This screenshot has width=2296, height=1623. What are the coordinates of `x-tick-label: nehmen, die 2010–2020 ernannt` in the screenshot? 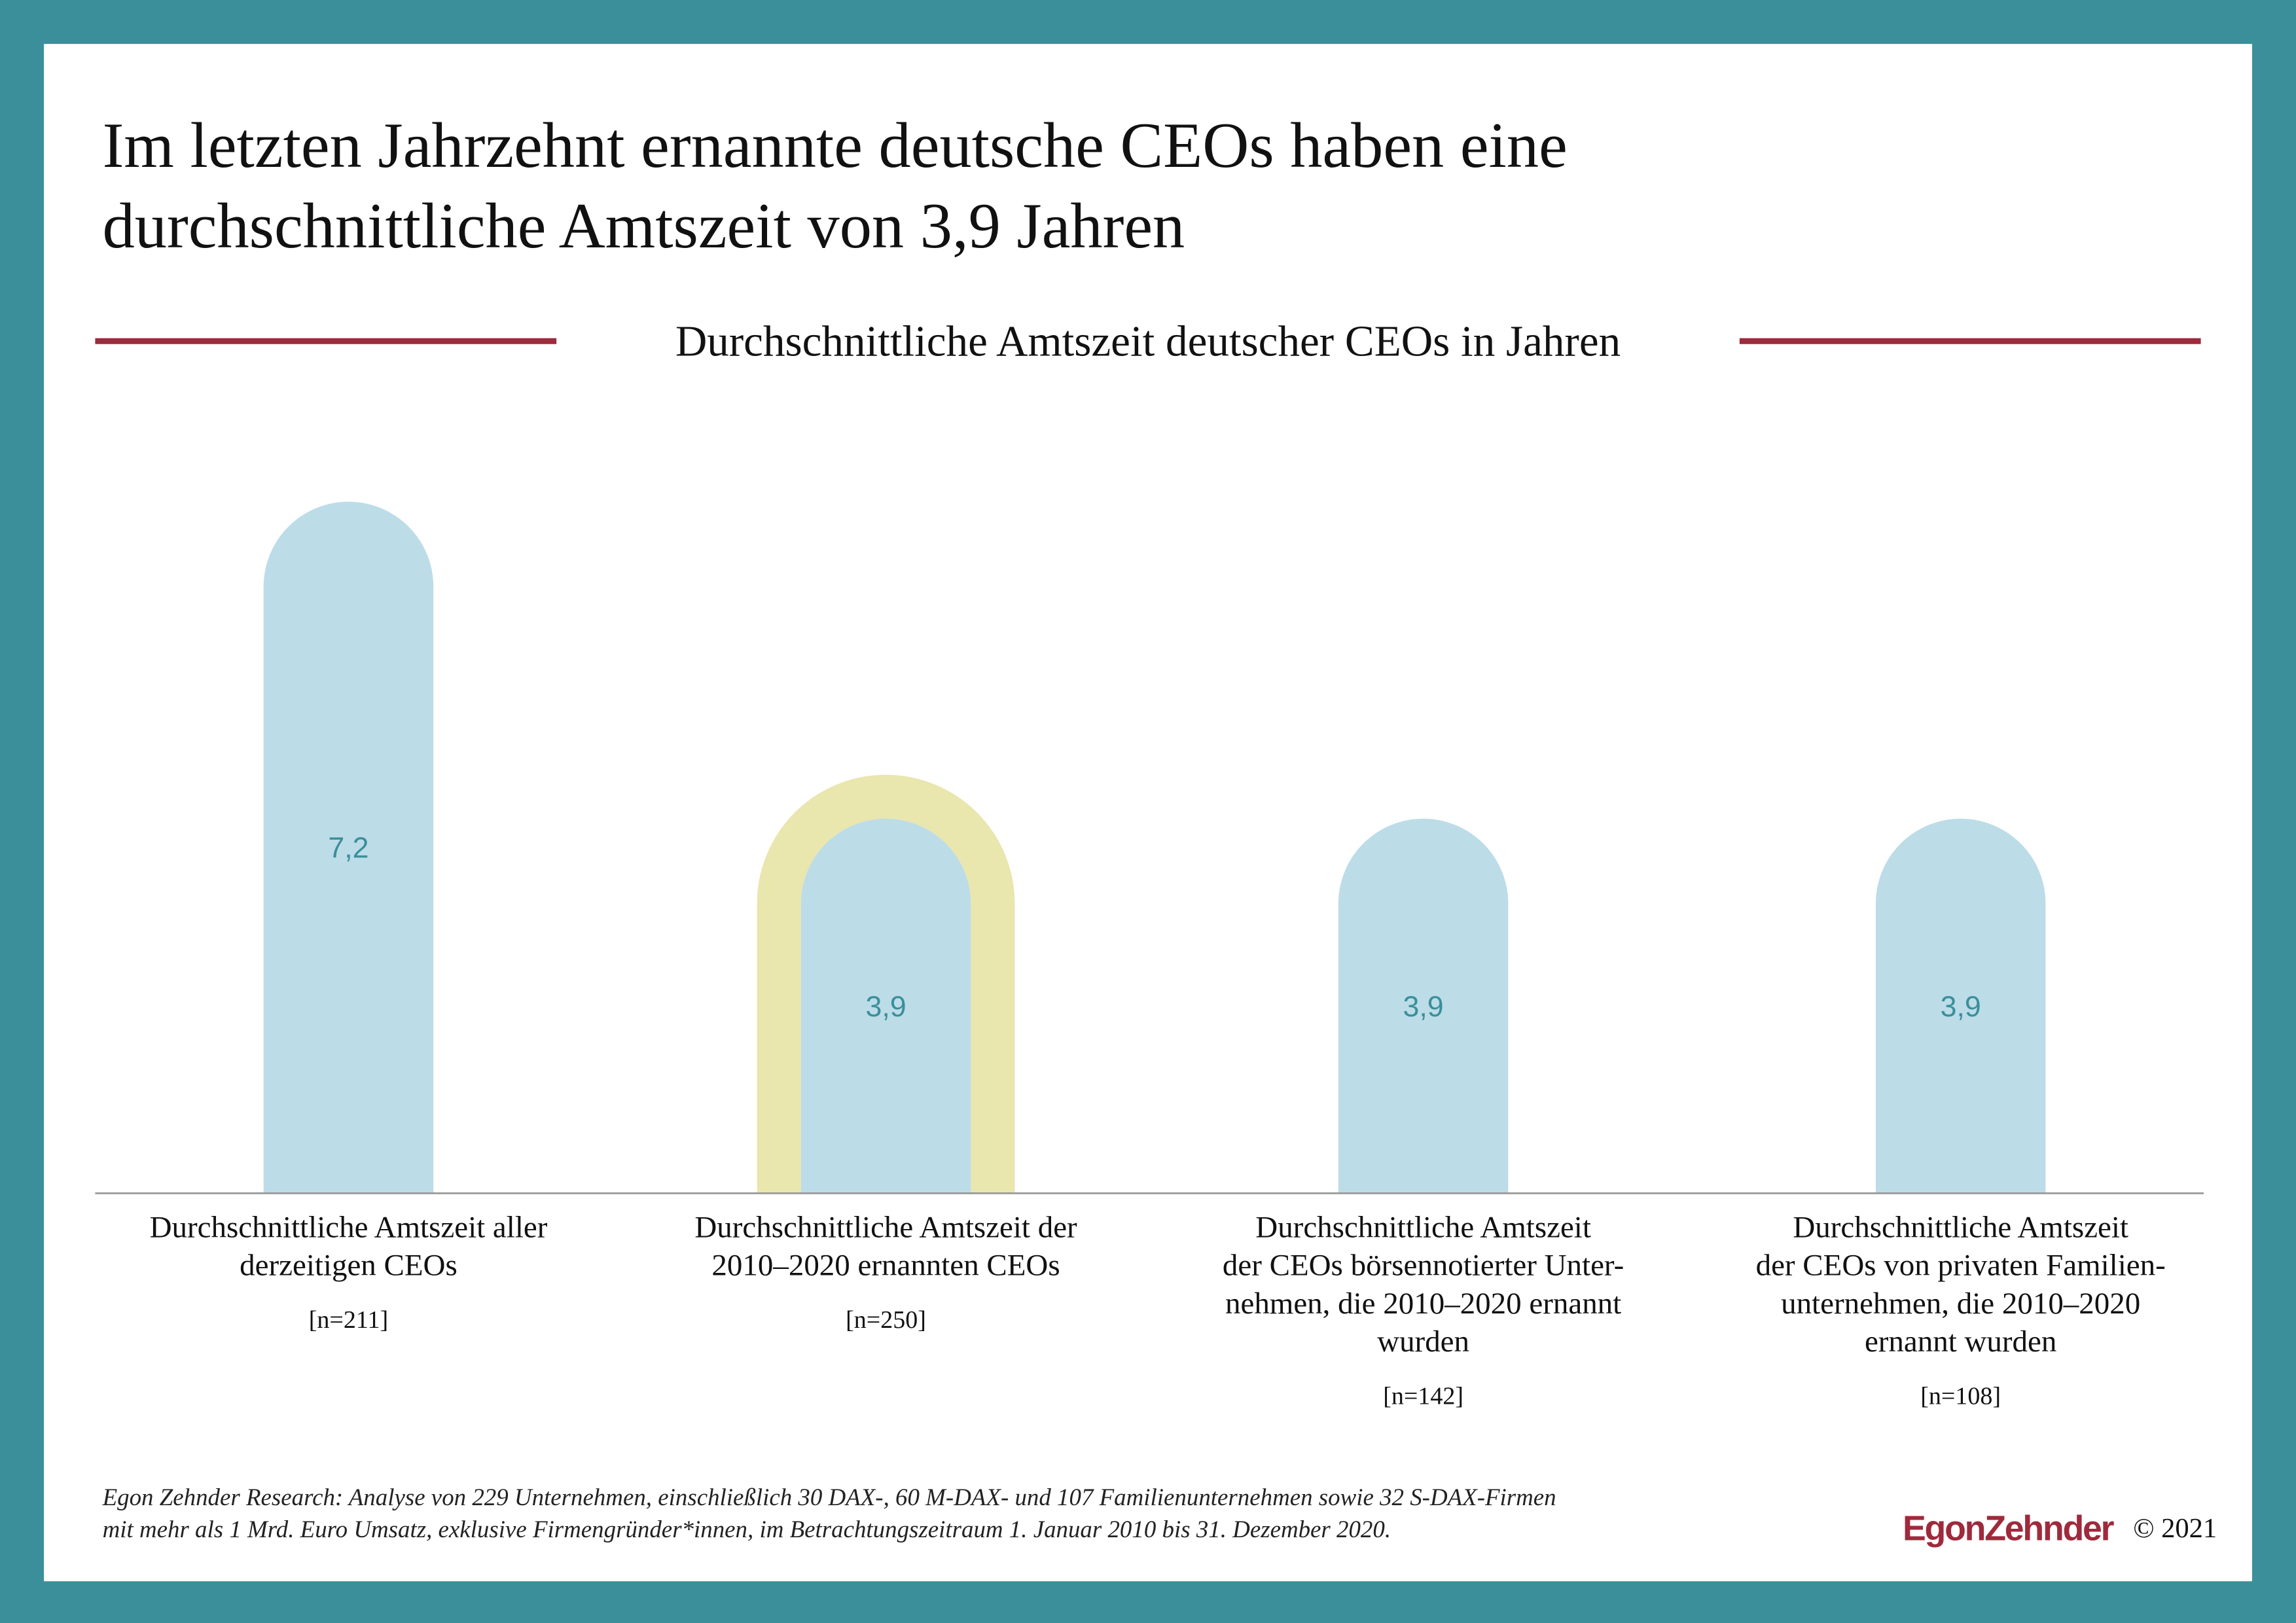 It's located at (1423, 1304).